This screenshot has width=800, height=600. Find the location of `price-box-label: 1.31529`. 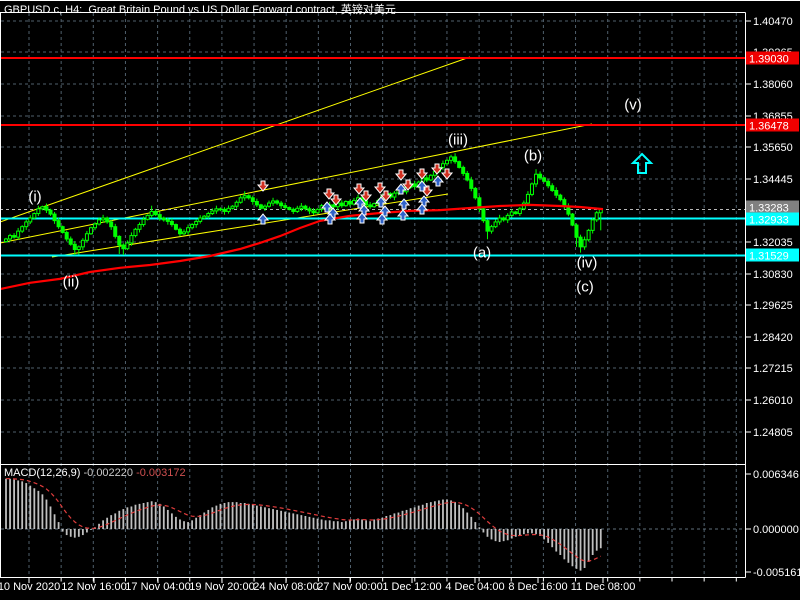

price-box-label: 1.31529 is located at coordinates (769, 257).